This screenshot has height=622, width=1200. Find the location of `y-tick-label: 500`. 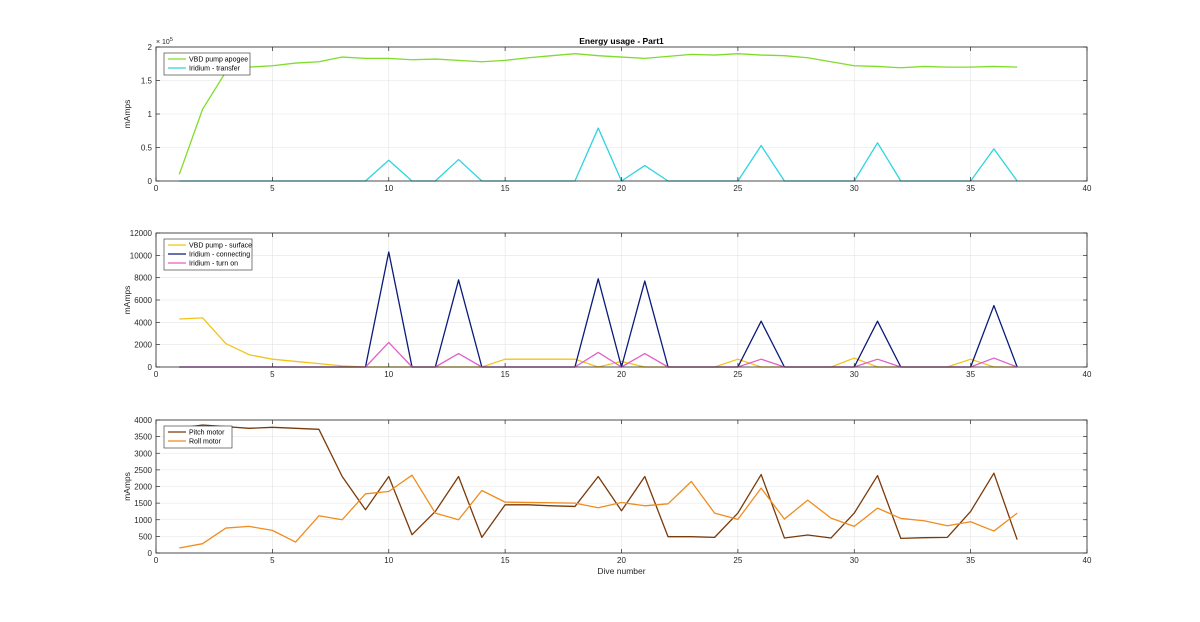

y-tick-label: 500 is located at coordinates (146, 536).